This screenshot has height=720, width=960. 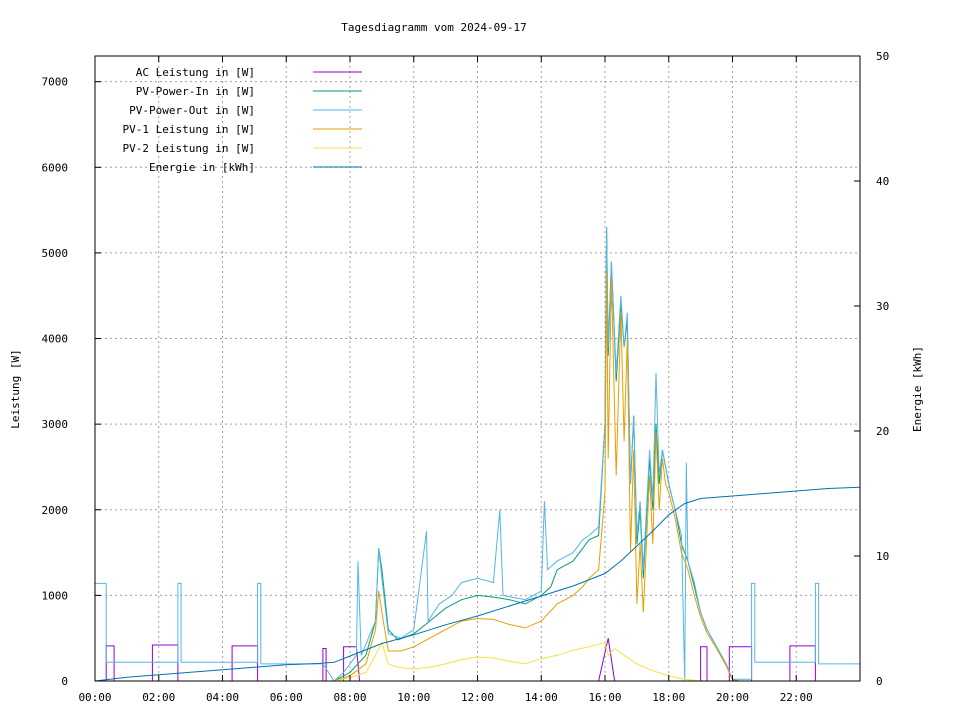 What do you see at coordinates (882, 56) in the screenshot?
I see `y2-tick-label: 50` at bounding box center [882, 56].